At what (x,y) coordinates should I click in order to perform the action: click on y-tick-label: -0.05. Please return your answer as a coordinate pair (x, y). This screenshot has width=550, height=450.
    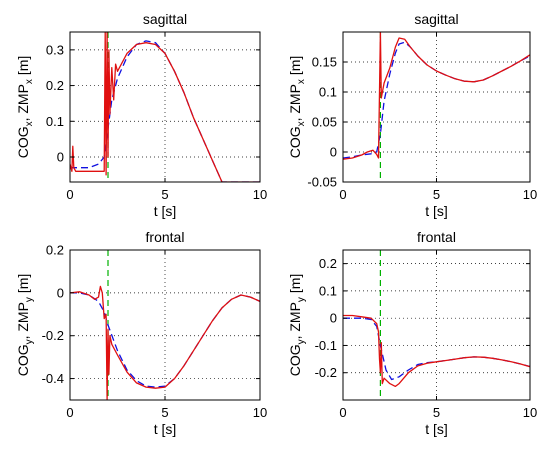
    Looking at the image, I should click on (322, 182).